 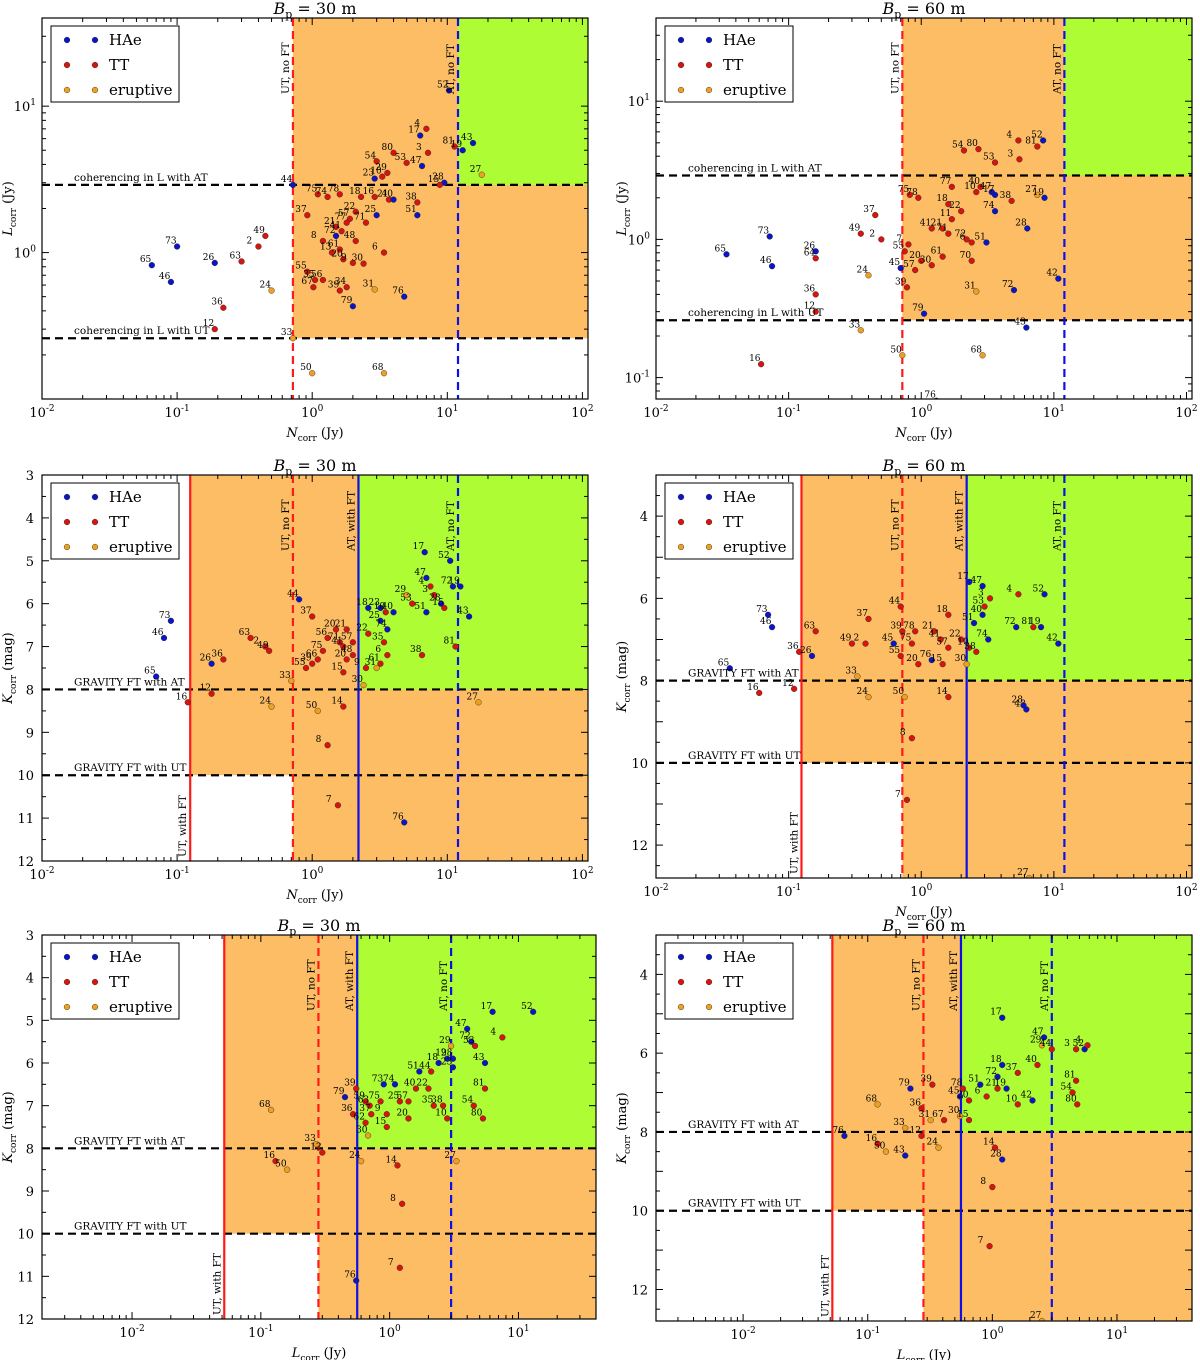 What do you see at coordinates (449, 642) in the screenshot?
I see `point-label-47: 81` at bounding box center [449, 642].